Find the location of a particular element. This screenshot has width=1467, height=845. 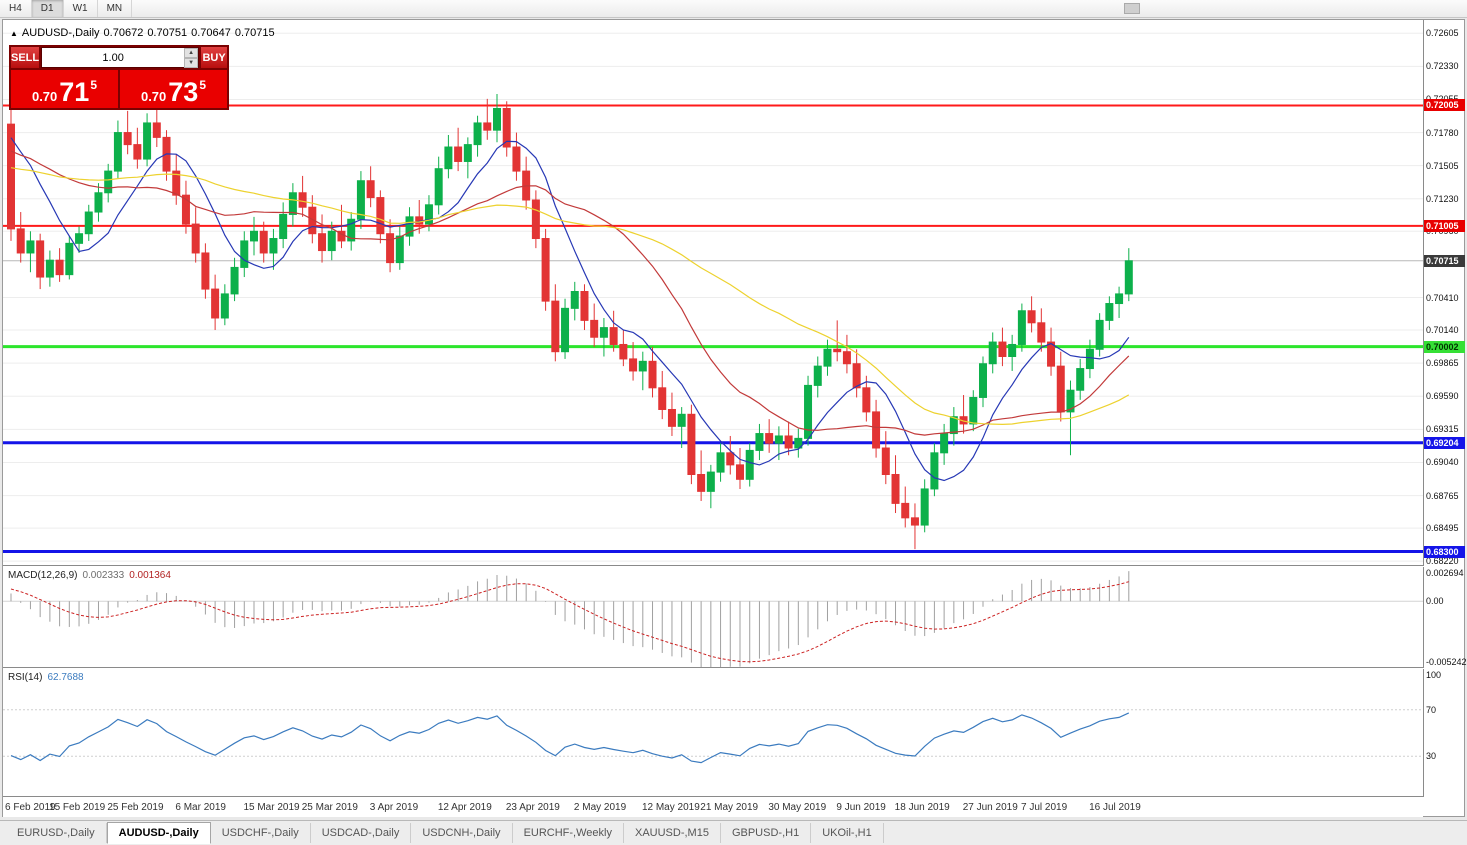

volume-spinner: ▲ ▼ is located at coordinates (191, 58).